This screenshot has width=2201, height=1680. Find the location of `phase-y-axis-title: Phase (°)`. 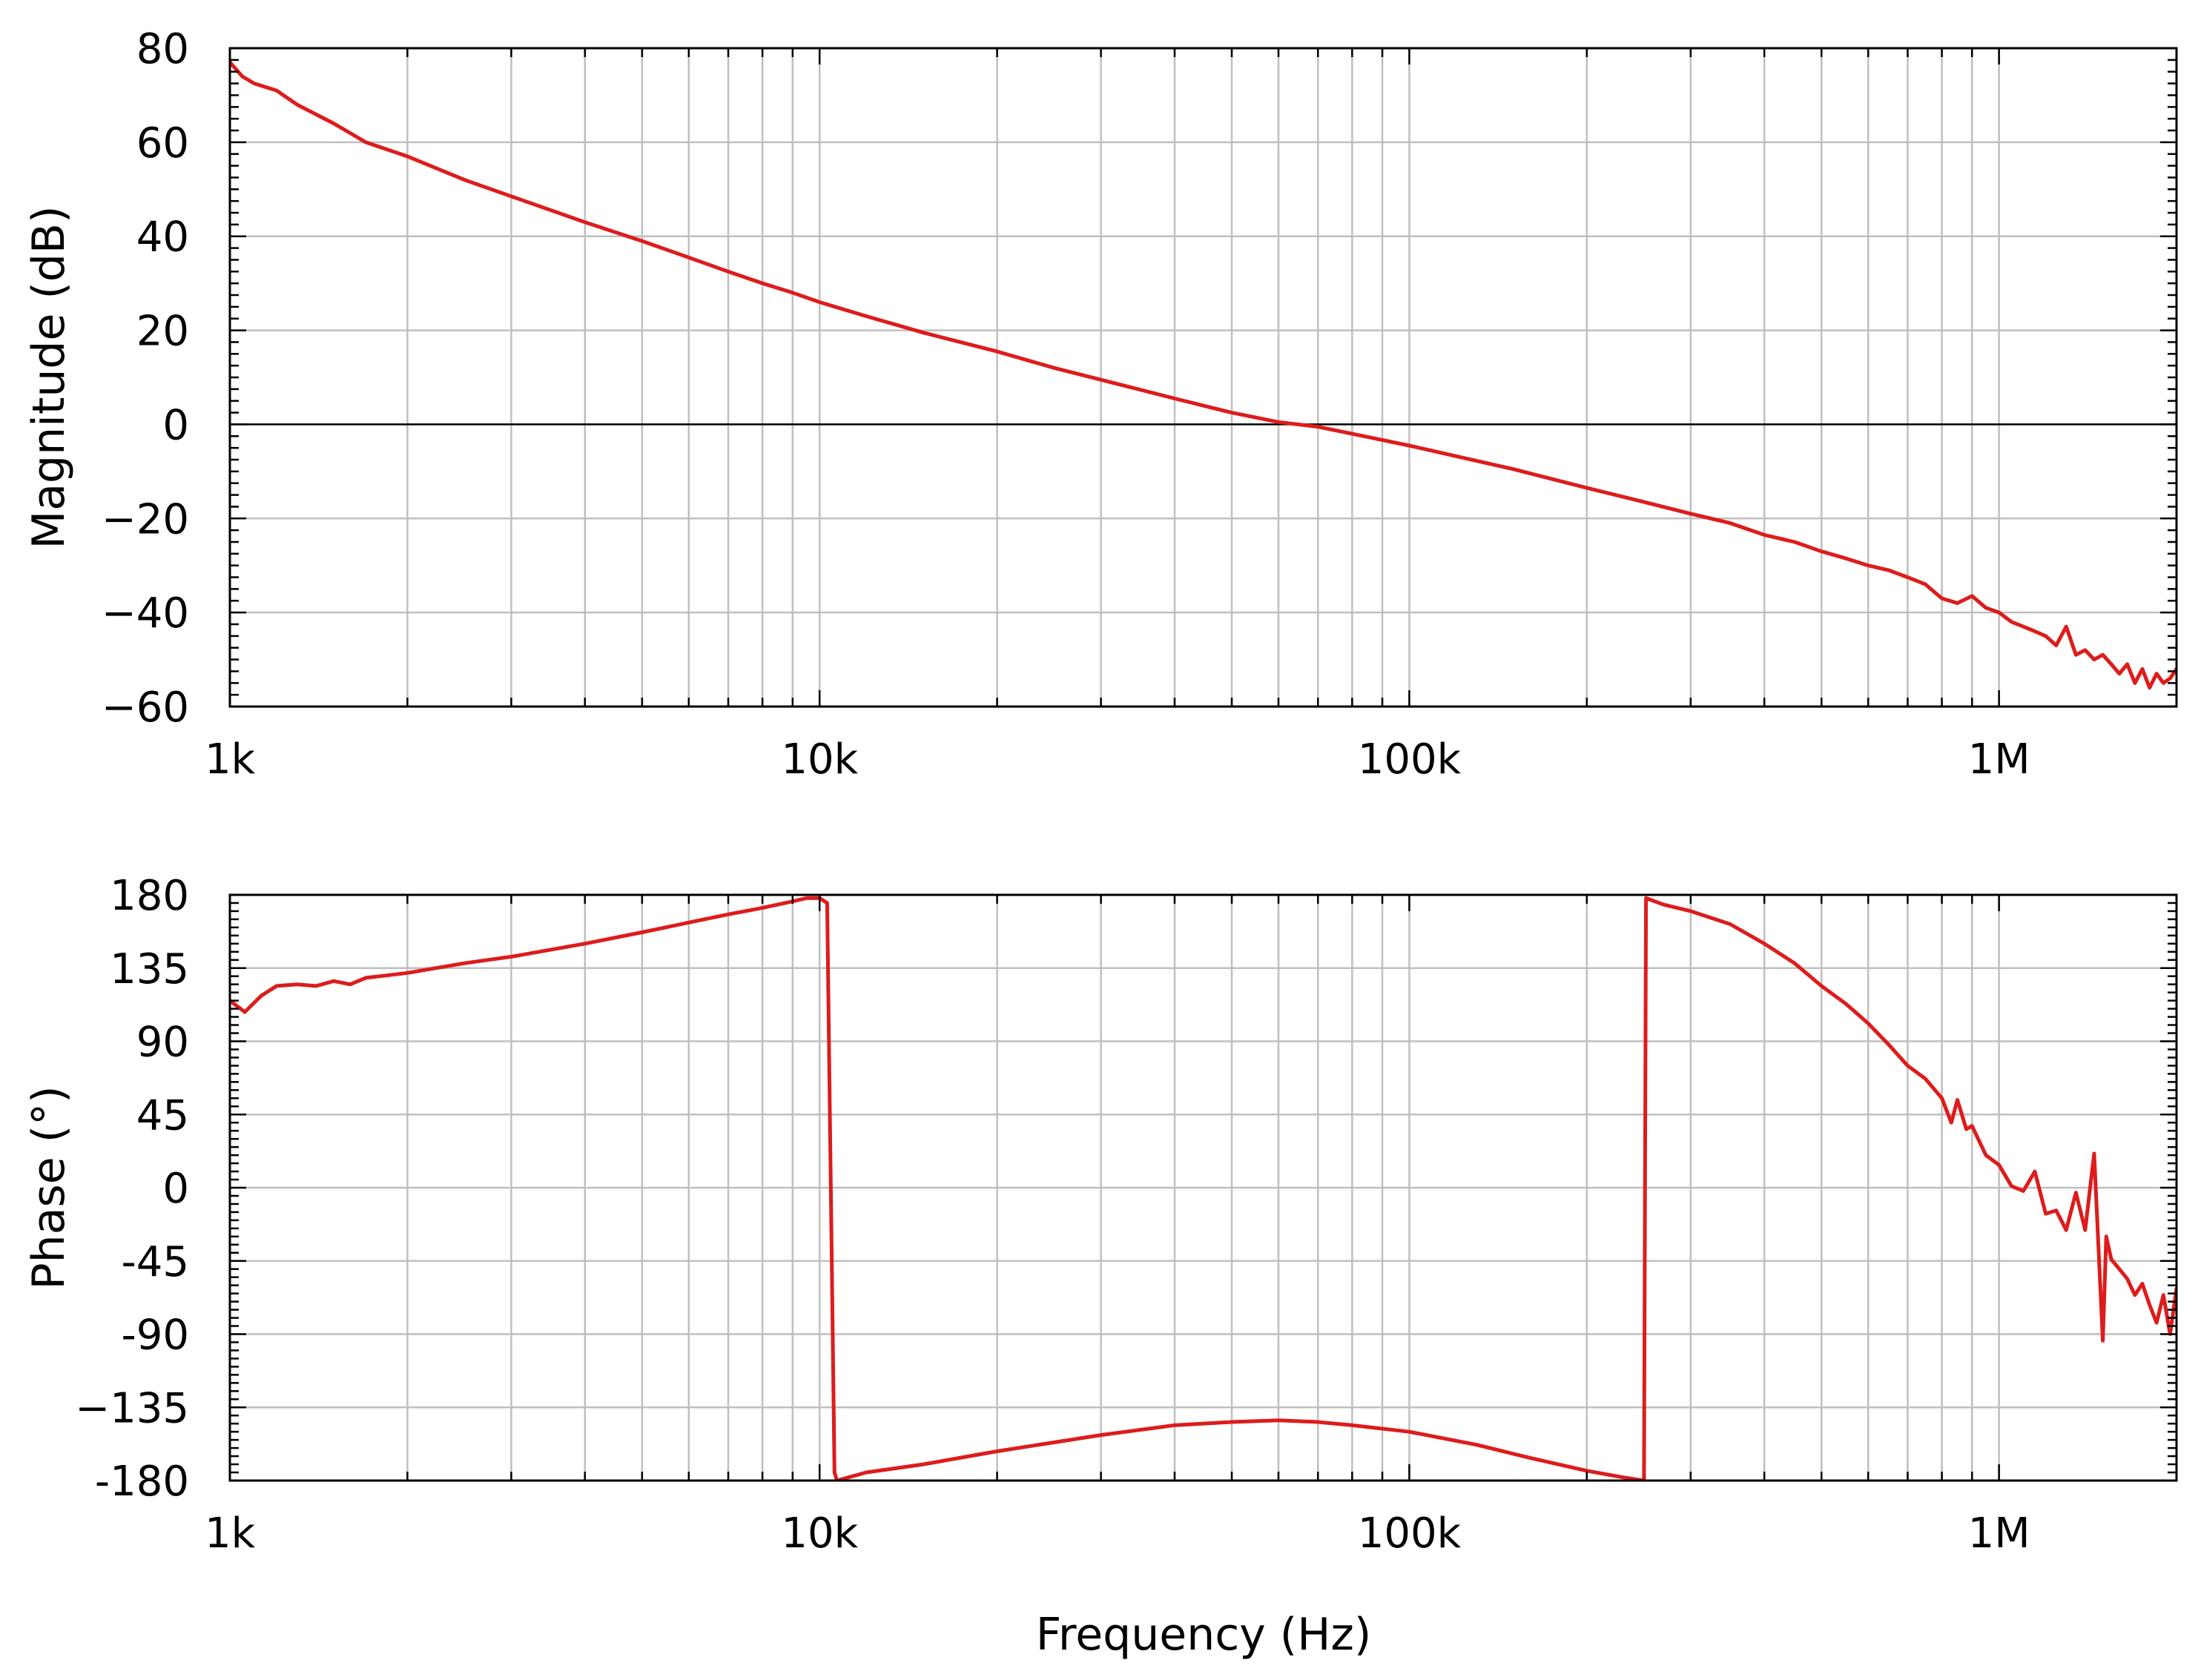

phase-y-axis-title: Phase (°) is located at coordinates (49, 1187).